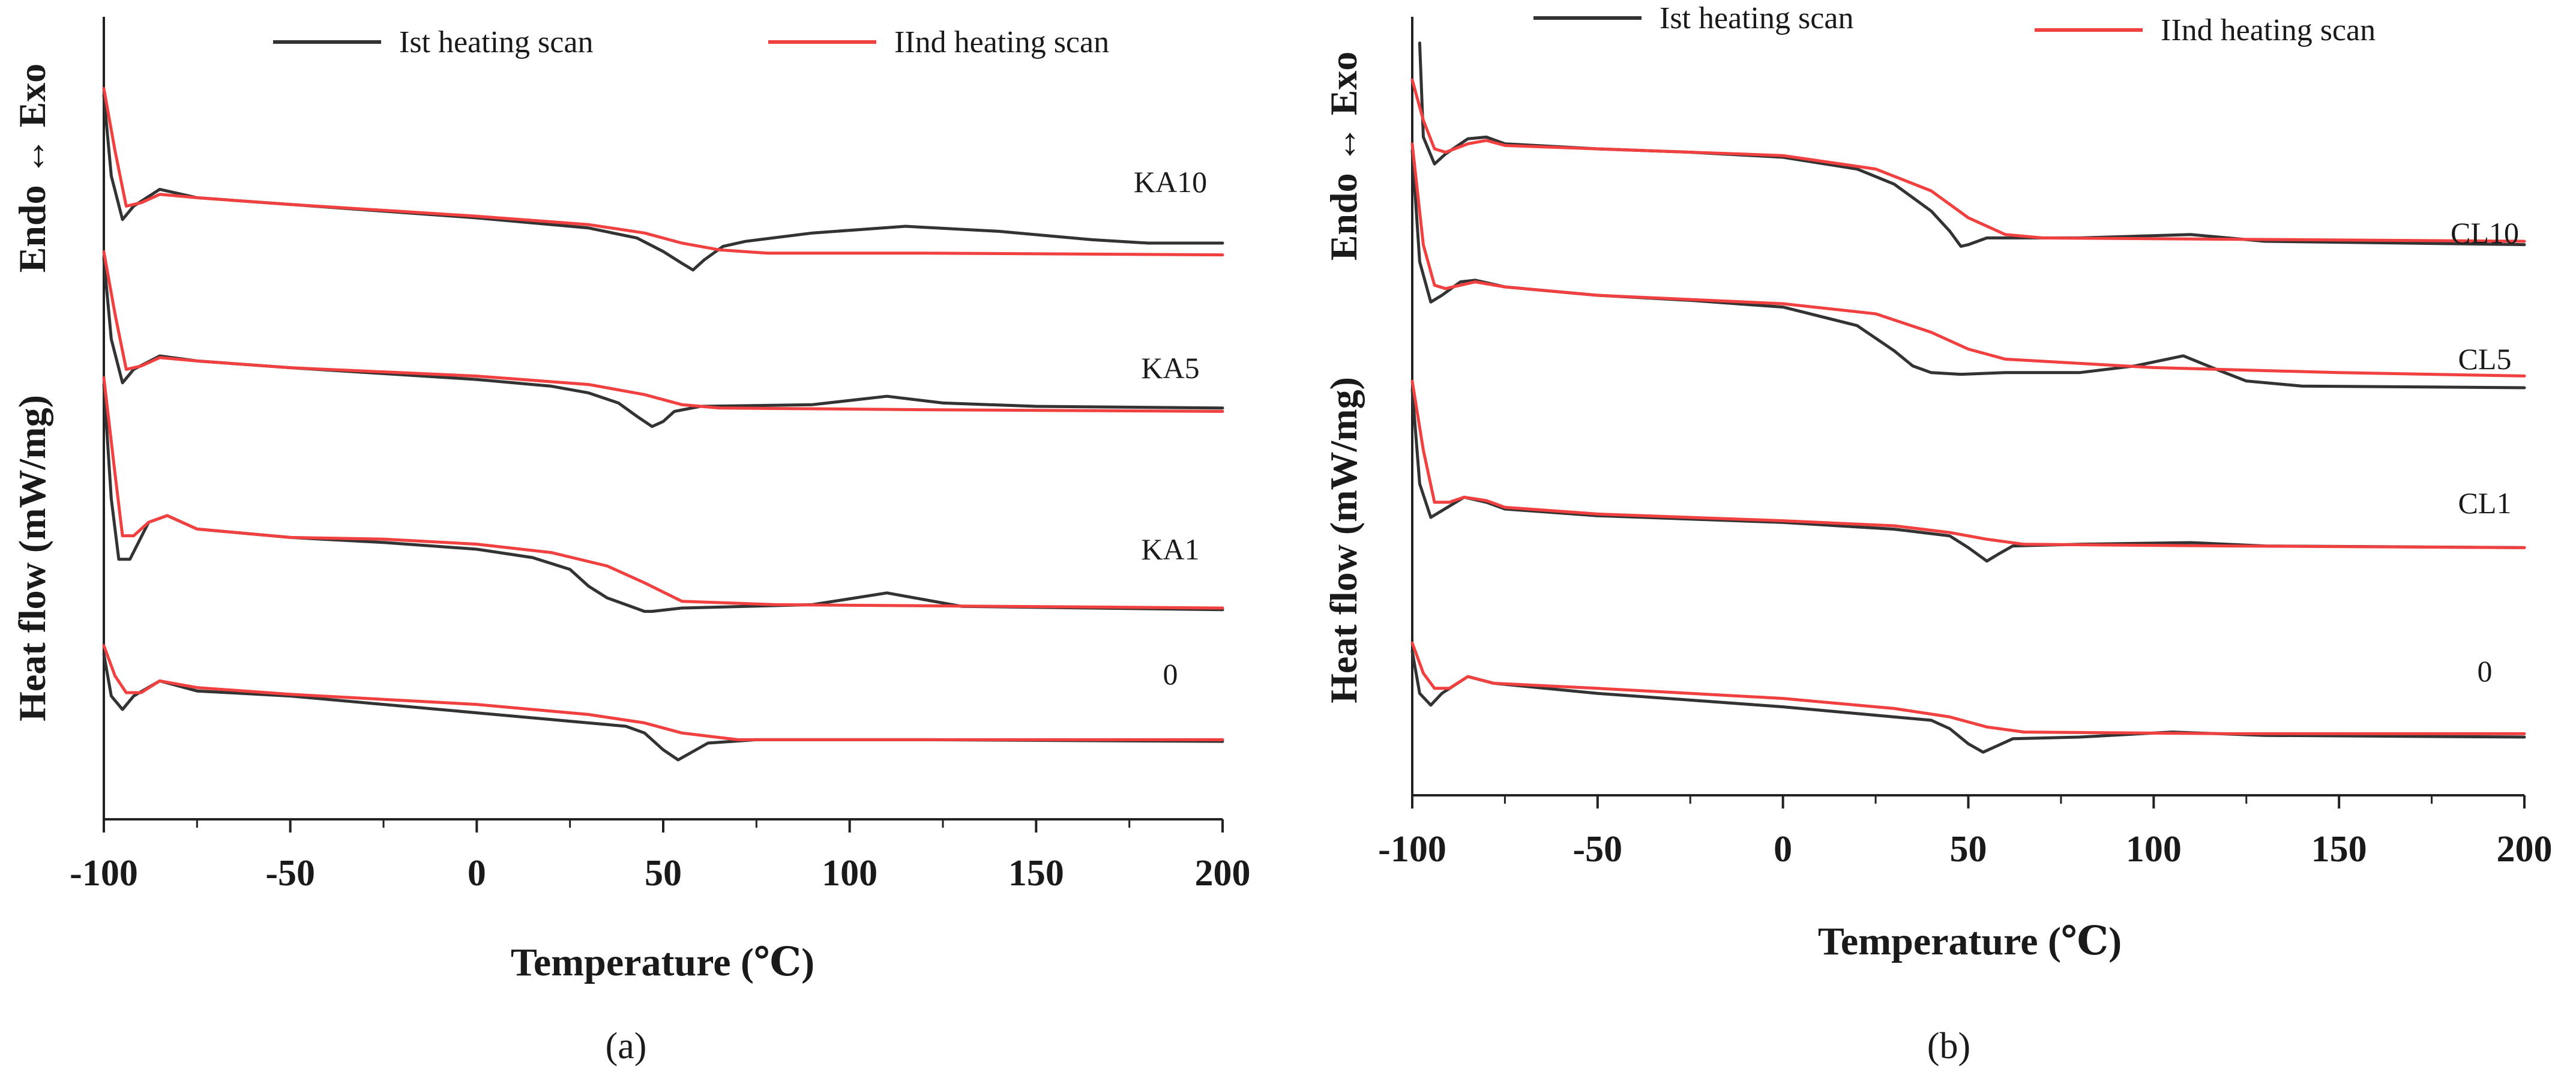  What do you see at coordinates (1170, 368) in the screenshot?
I see `curve-label-ka5: KA5` at bounding box center [1170, 368].